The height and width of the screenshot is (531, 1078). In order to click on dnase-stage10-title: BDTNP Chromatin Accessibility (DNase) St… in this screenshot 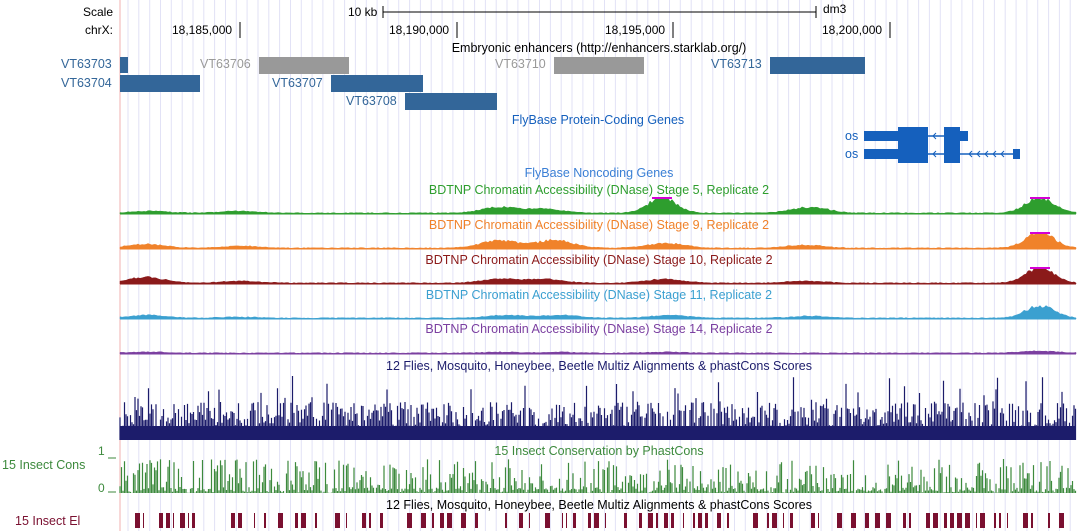, I will do `click(599, 260)`.